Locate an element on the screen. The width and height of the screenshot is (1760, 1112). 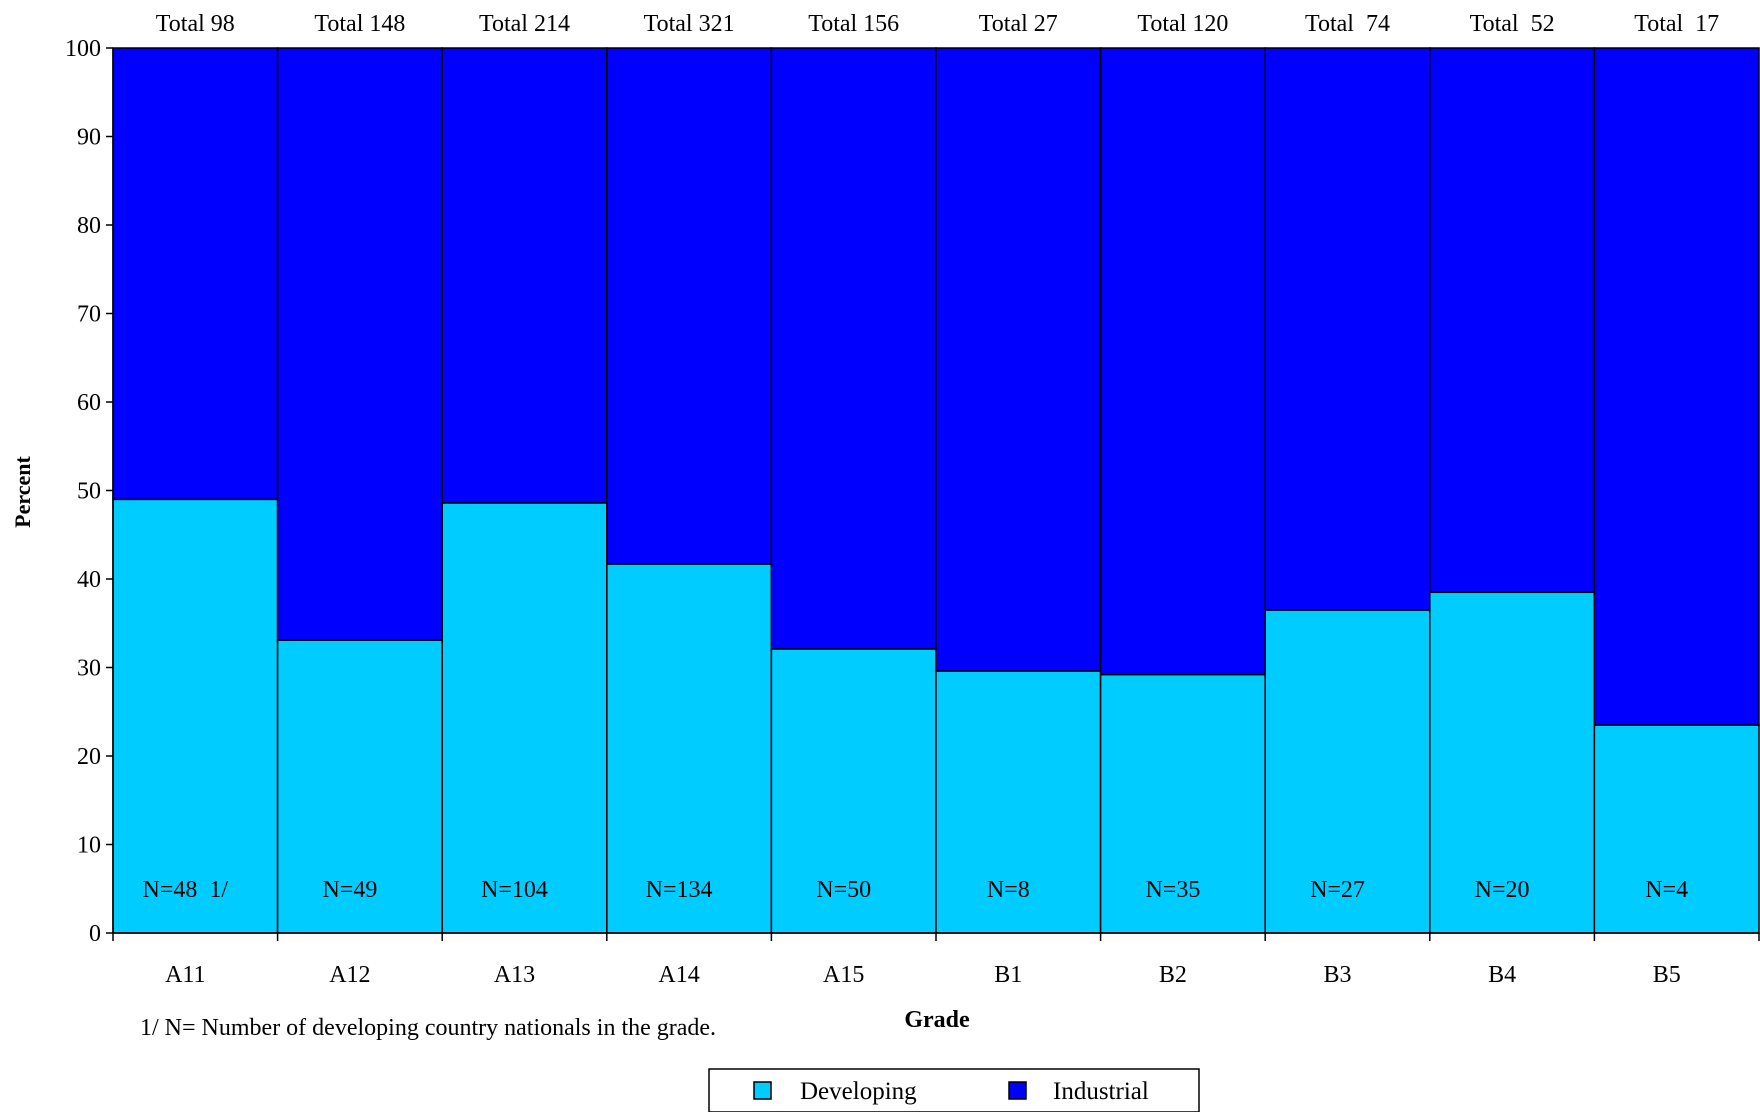
bar-industrial-a14 is located at coordinates (689, 306).